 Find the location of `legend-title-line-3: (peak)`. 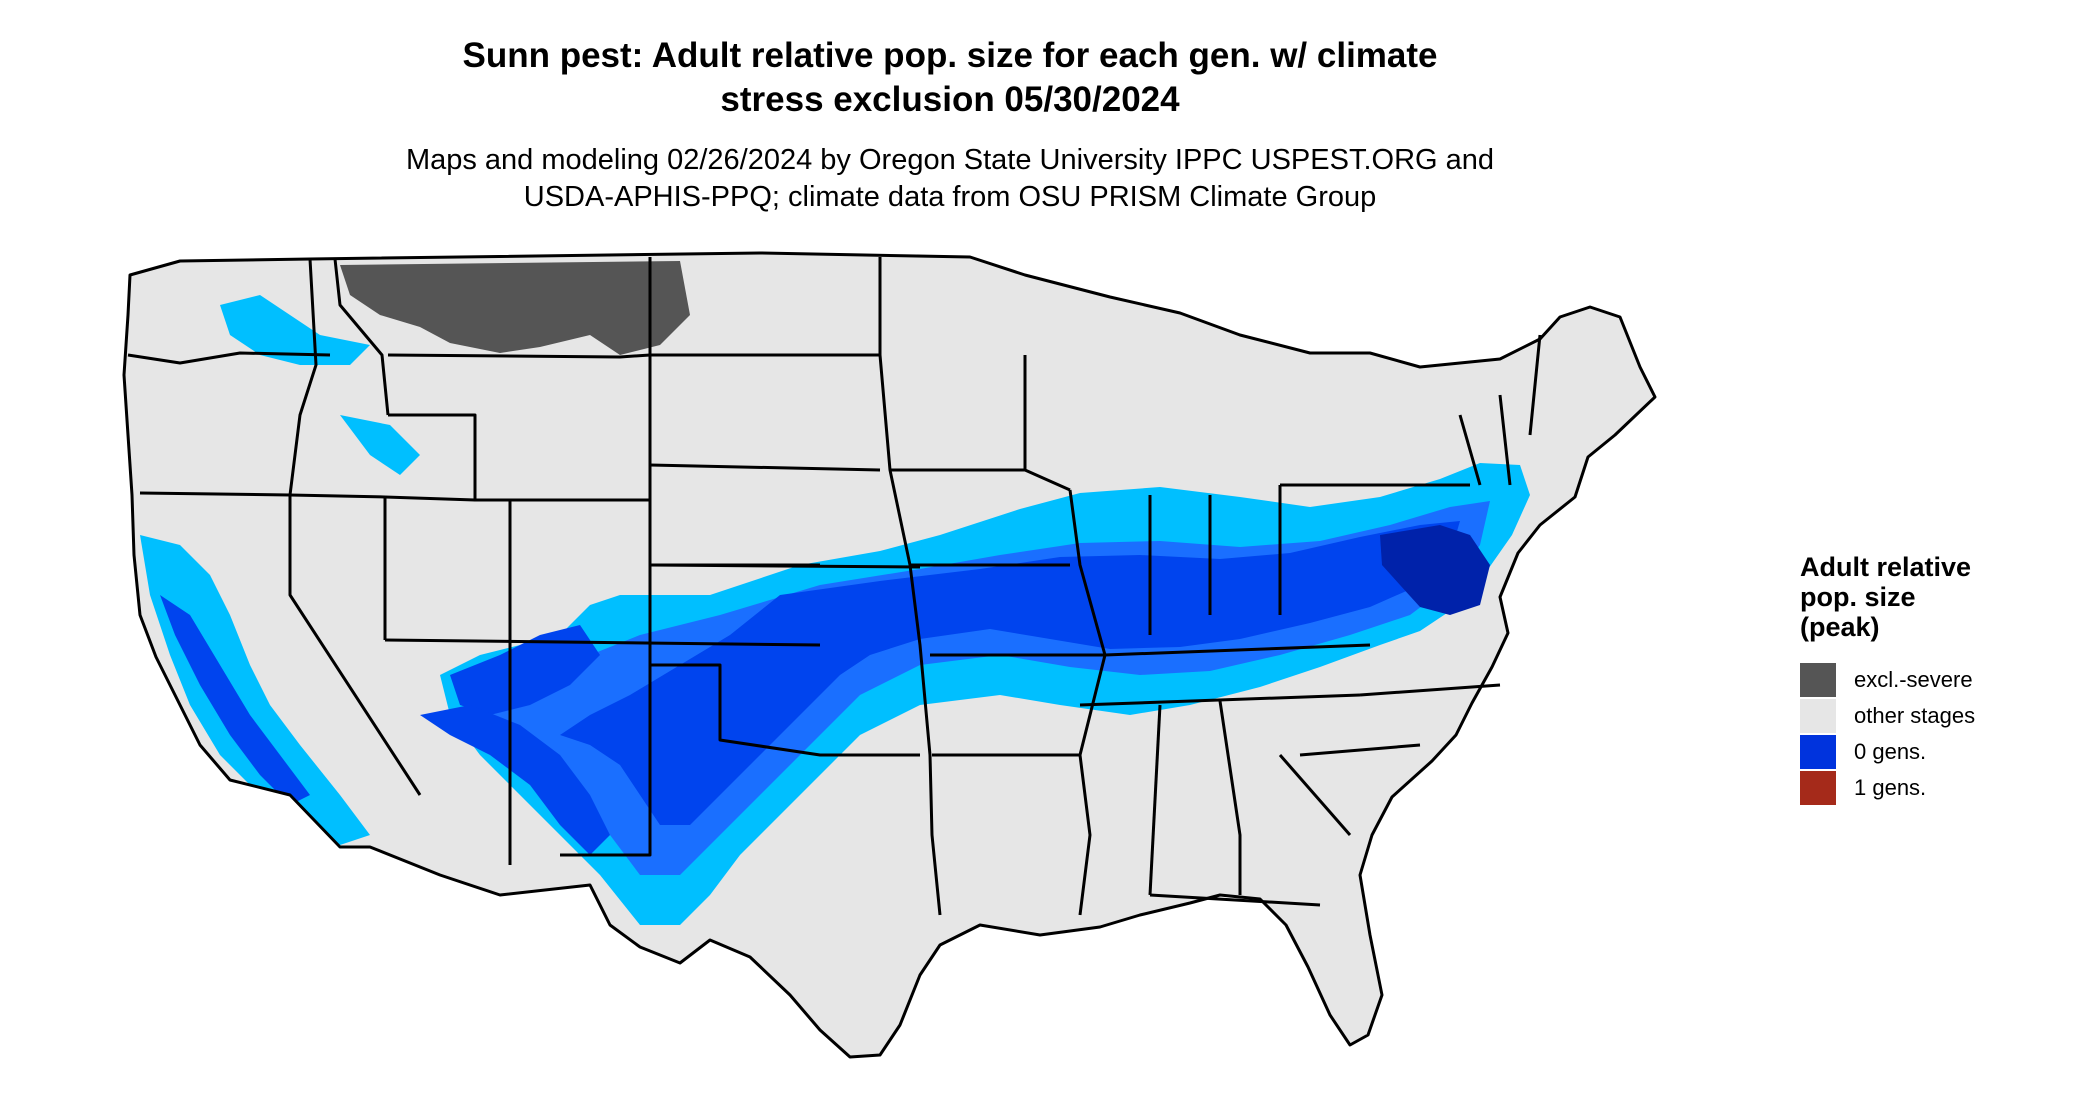

legend-title-line-3: (peak) is located at coordinates (1840, 627).